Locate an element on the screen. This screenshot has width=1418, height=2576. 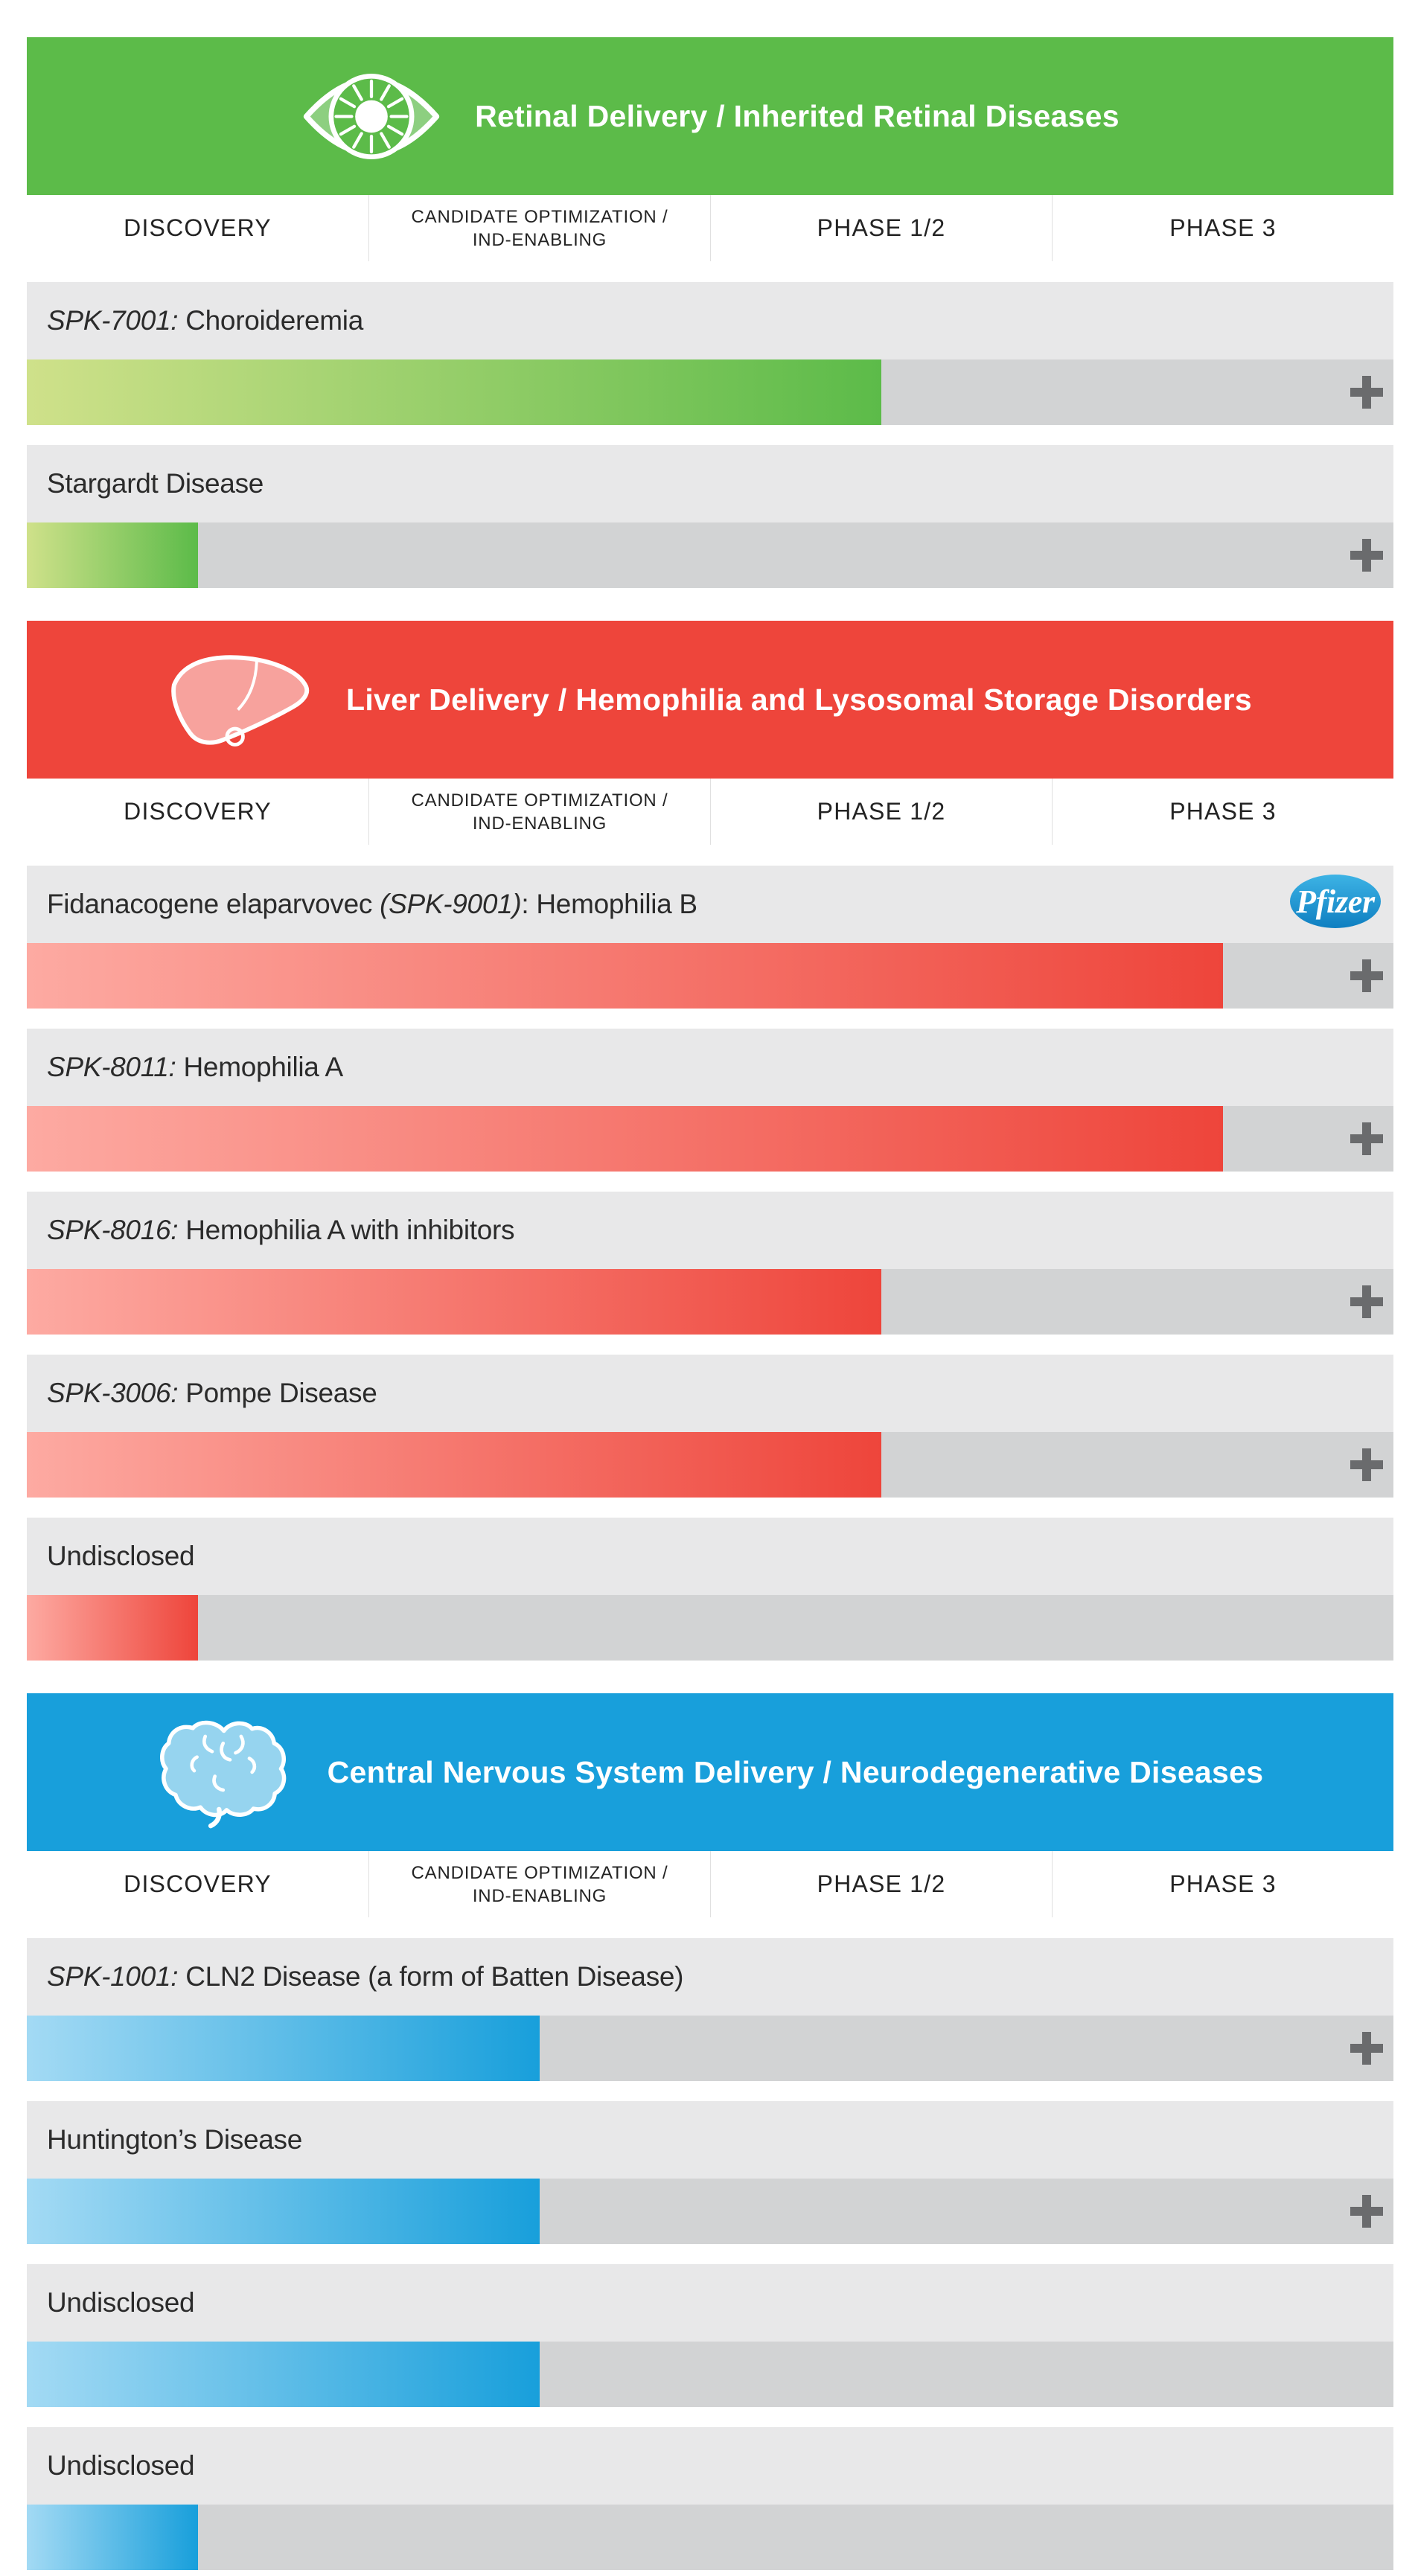
program-label: Huntington’s Disease is located at coordinates (710, 2140).